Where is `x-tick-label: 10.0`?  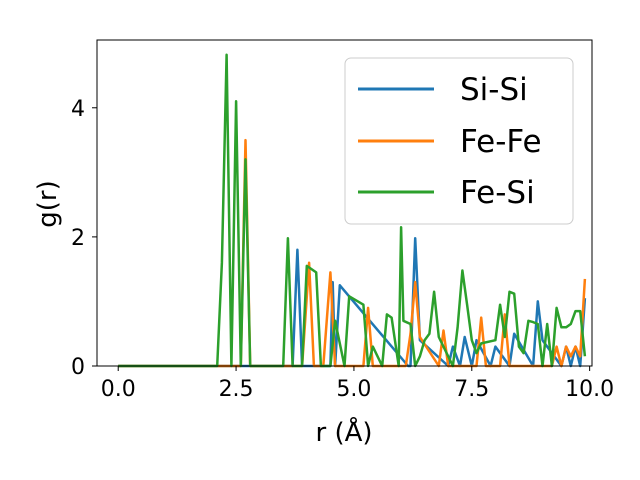 x-tick-label: 10.0 is located at coordinates (589, 389).